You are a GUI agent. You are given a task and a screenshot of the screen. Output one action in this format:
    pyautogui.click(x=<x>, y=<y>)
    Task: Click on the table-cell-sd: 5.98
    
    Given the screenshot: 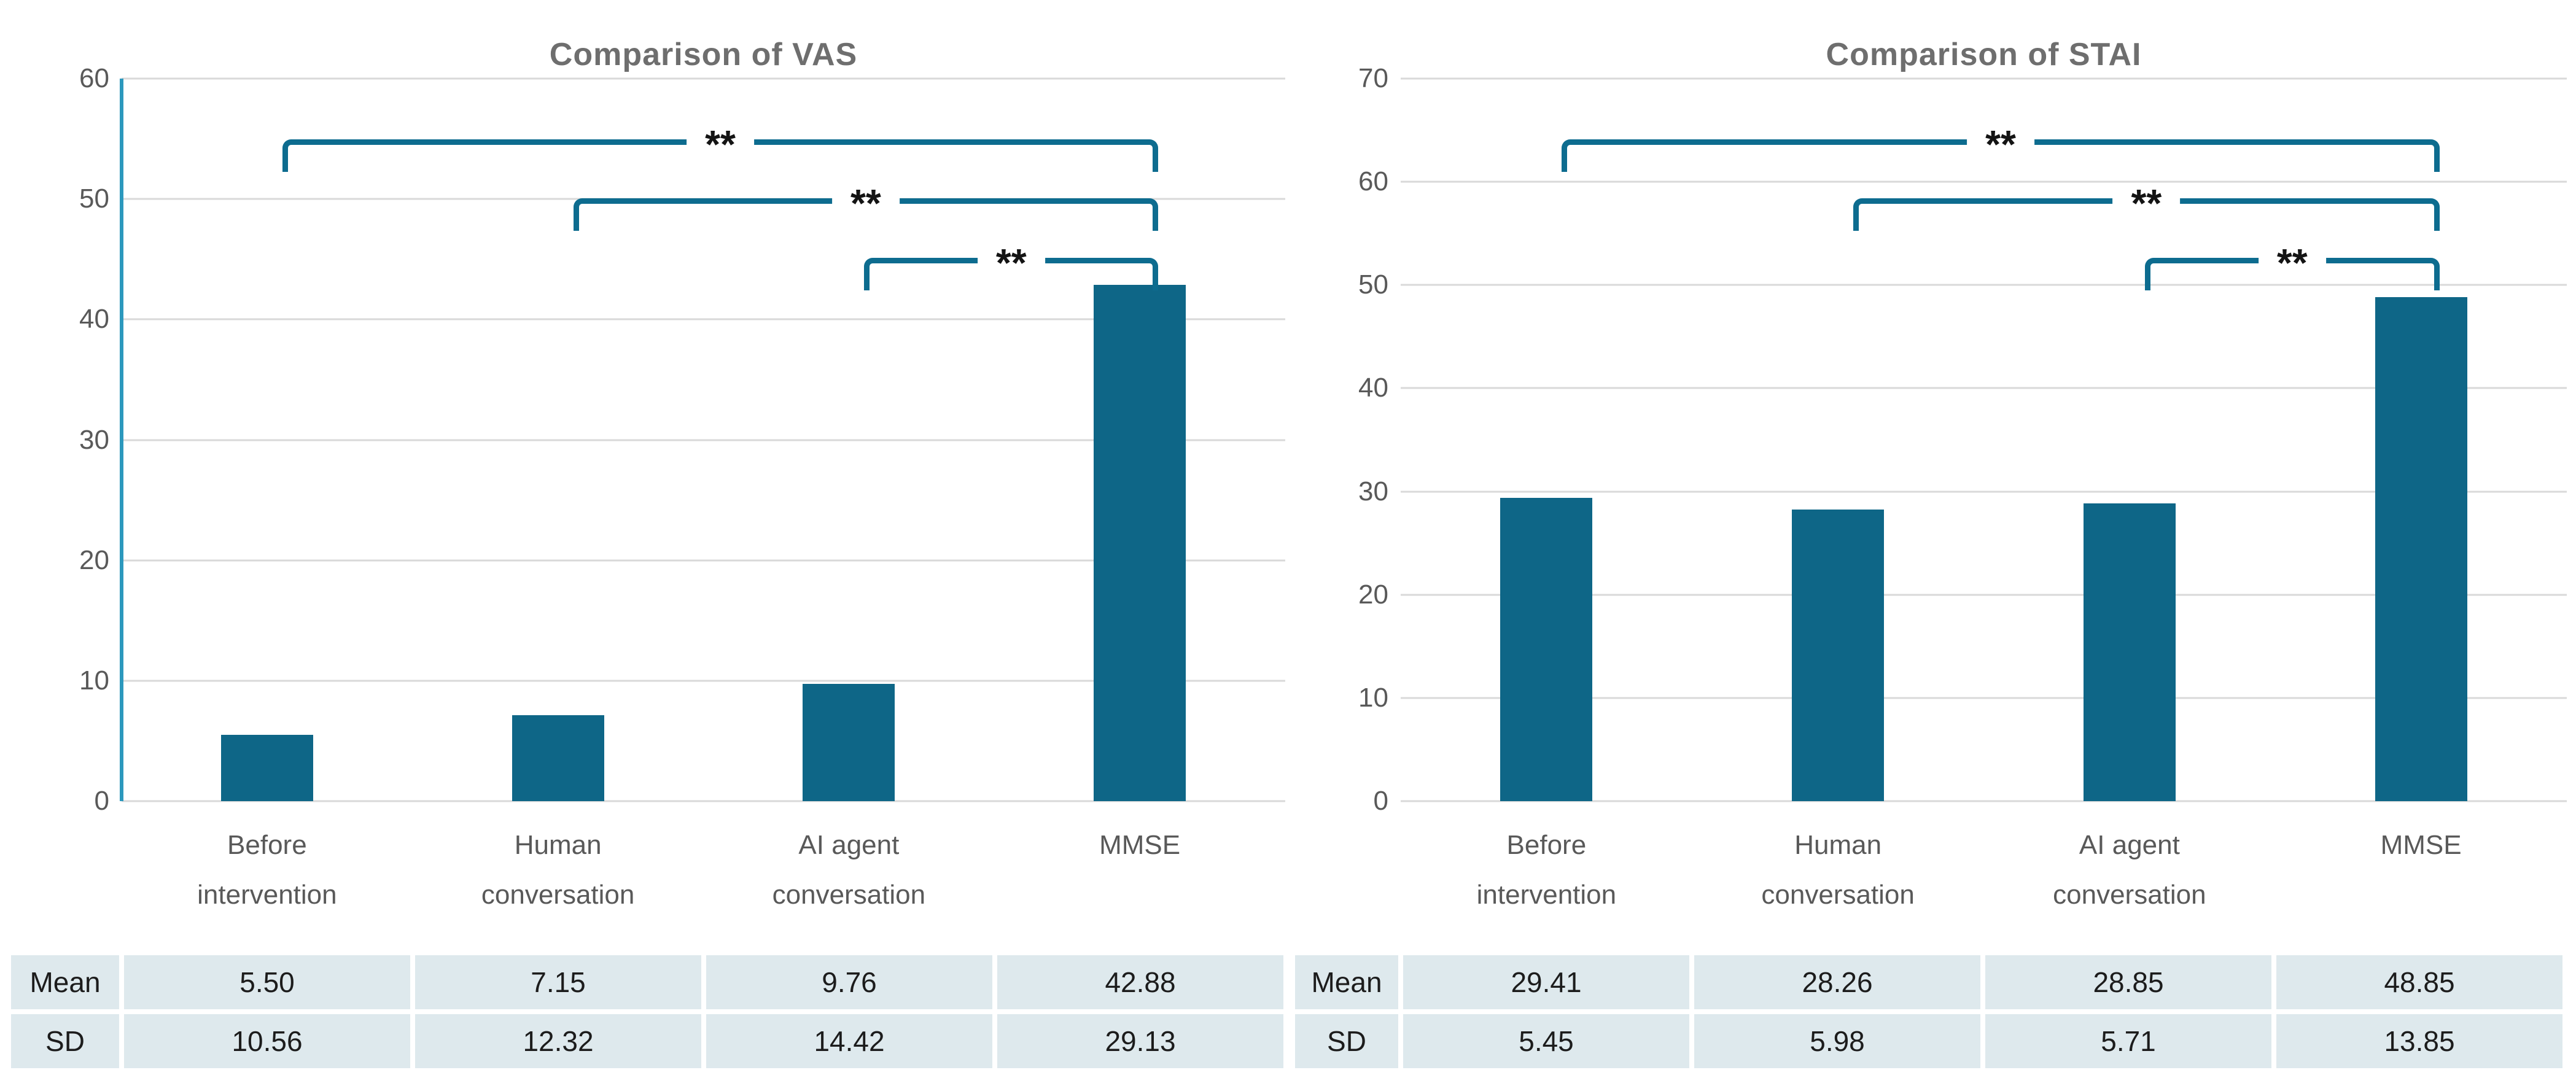 What is the action you would take?
    pyautogui.click(x=1837, y=1041)
    